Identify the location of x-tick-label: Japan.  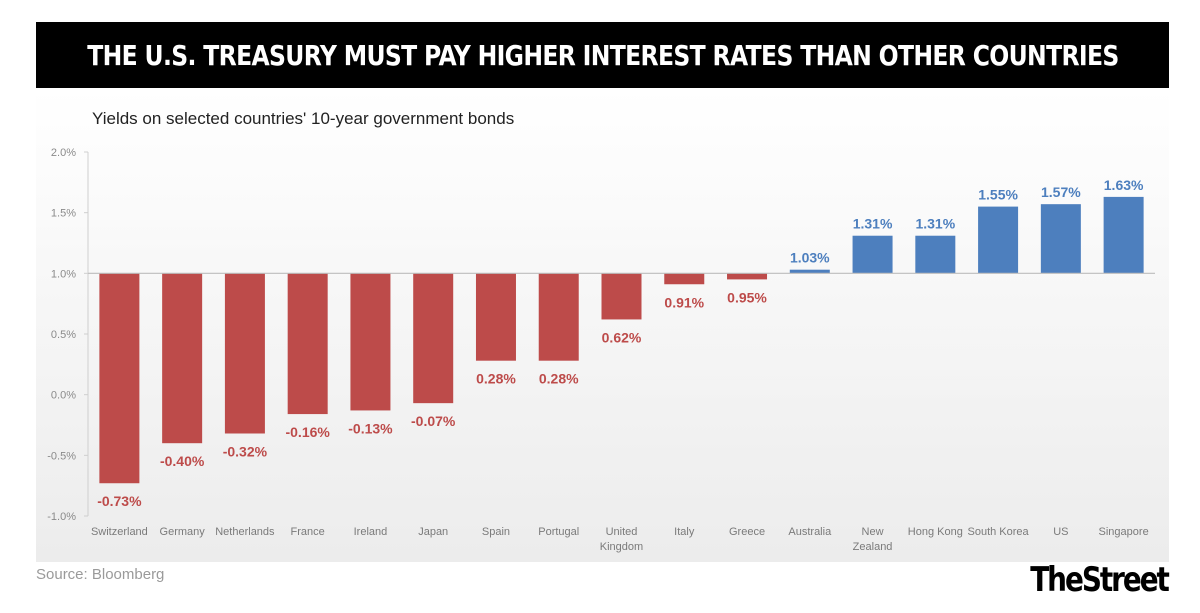
(433, 532).